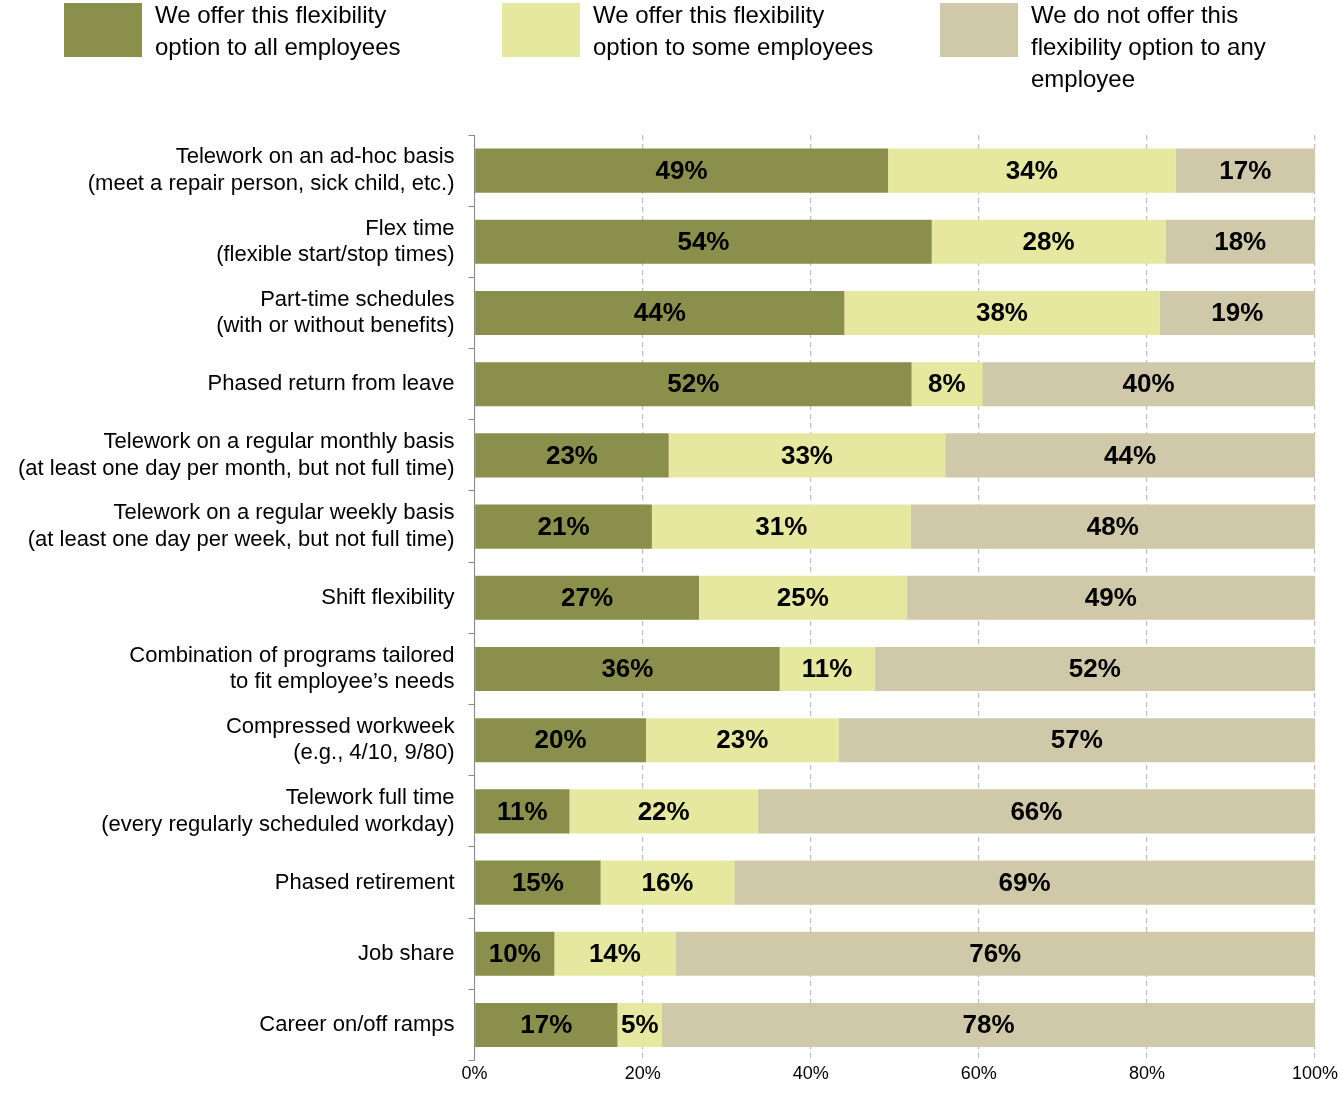 This screenshot has height=1101, width=1343. I want to click on data-label: 31%, so click(781, 525).